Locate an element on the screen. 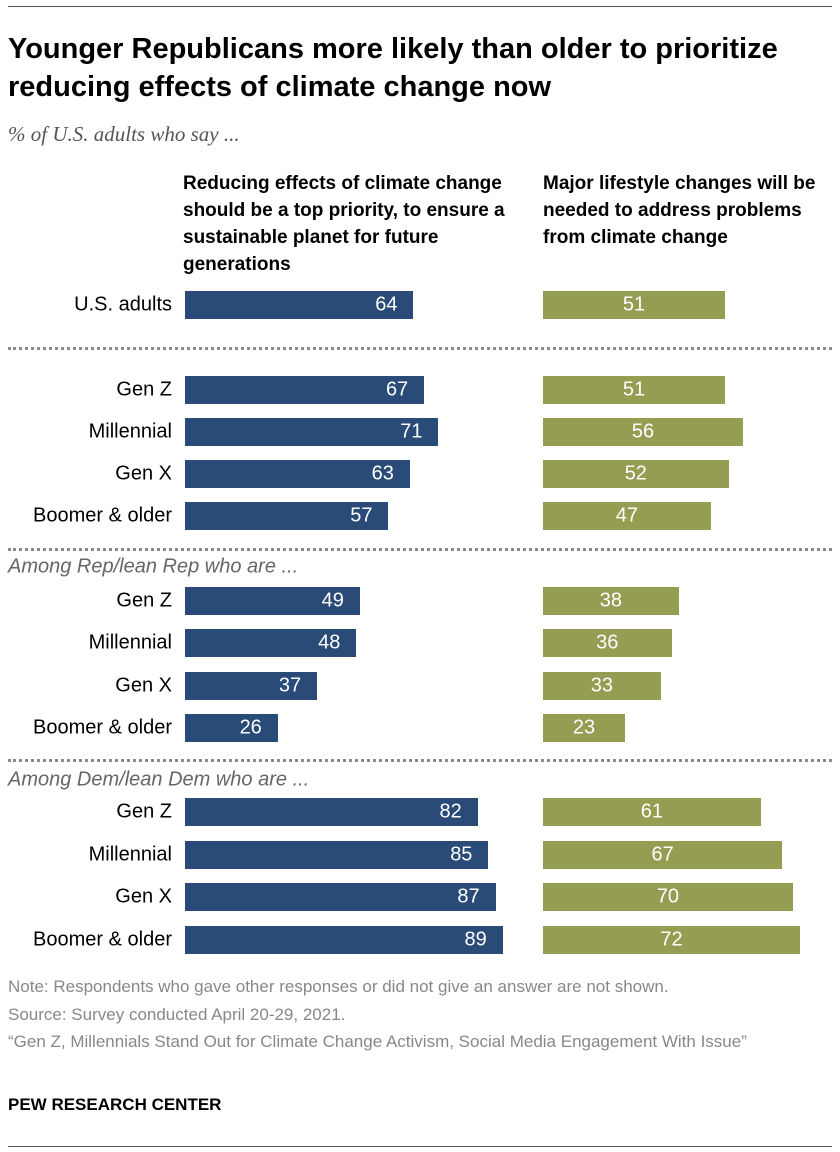 The image size is (840, 1152). pew-logo: PEW RESEARCH CENTER is located at coordinates (115, 1104).